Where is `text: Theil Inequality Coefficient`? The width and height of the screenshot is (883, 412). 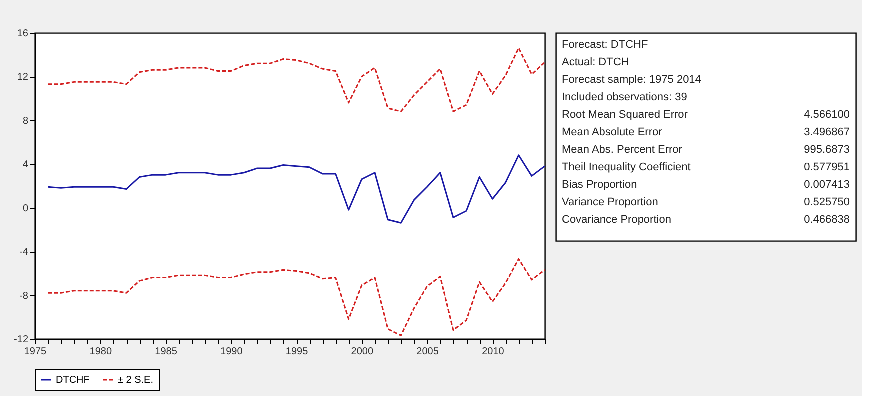
text: Theil Inequality Coefficient is located at coordinates (626, 168).